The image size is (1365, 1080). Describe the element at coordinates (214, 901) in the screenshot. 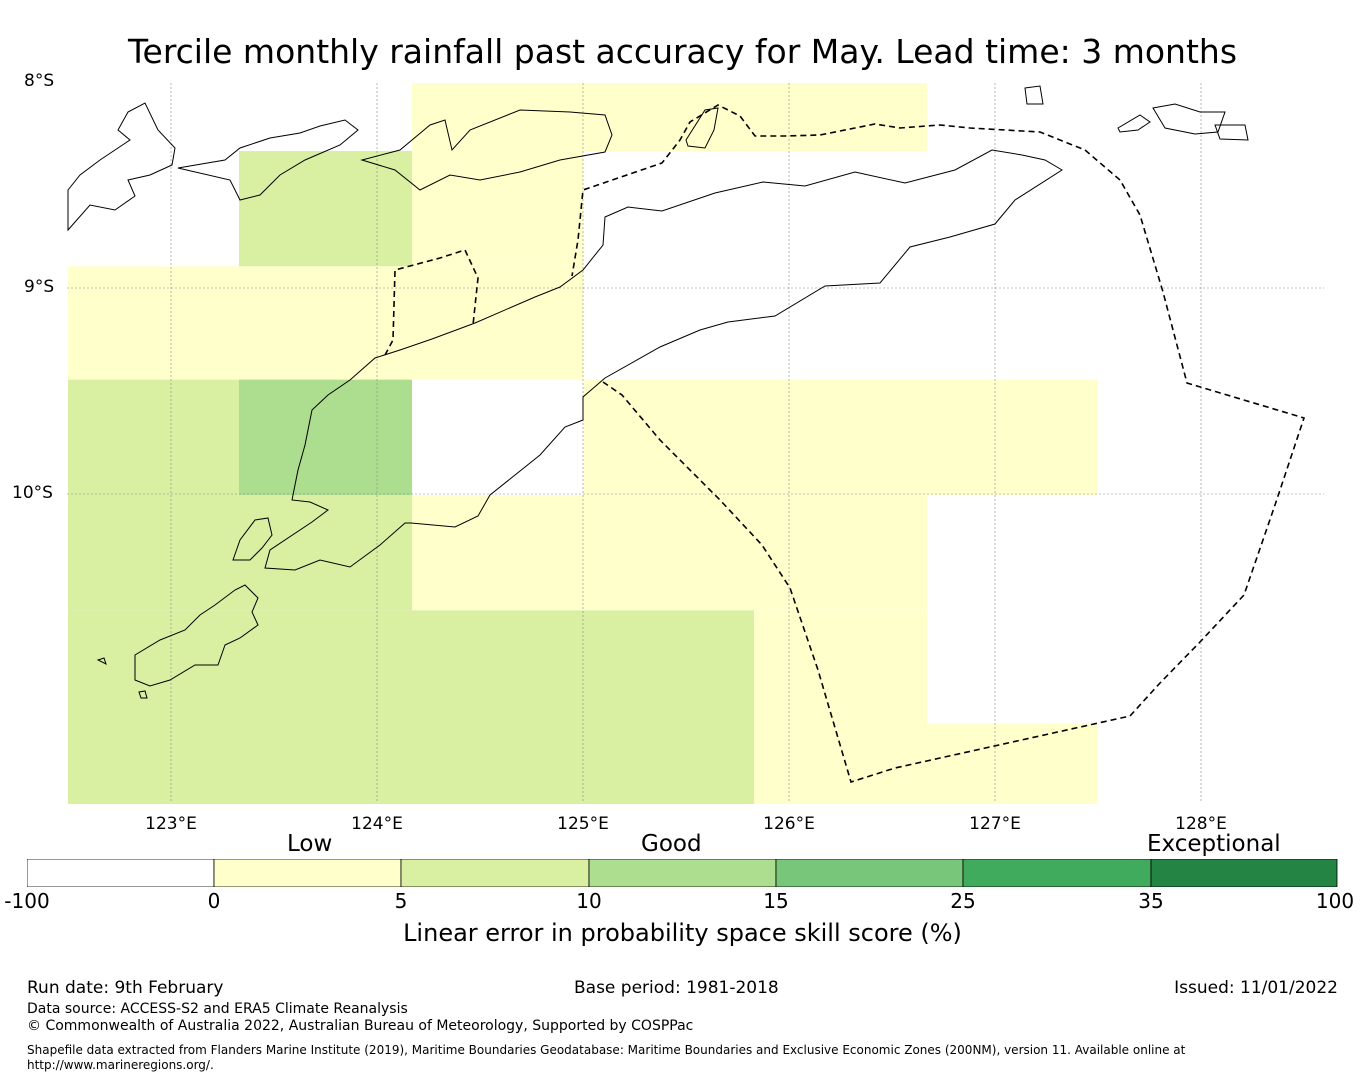

I see `colorbar-tick: 0` at that location.